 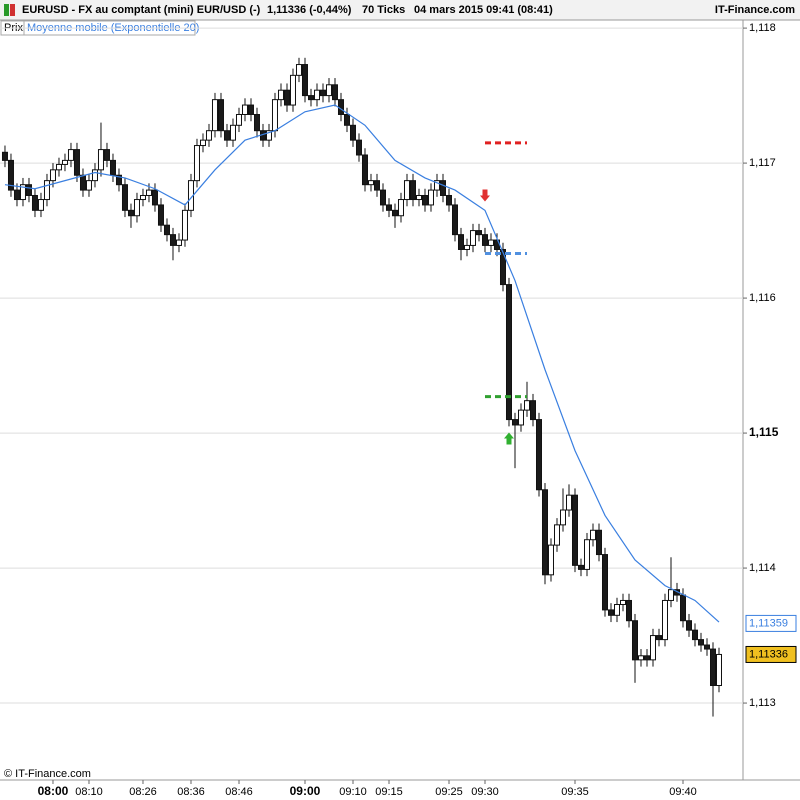 What do you see at coordinates (305, 791) in the screenshot?
I see `x-tick-label: 09:00` at bounding box center [305, 791].